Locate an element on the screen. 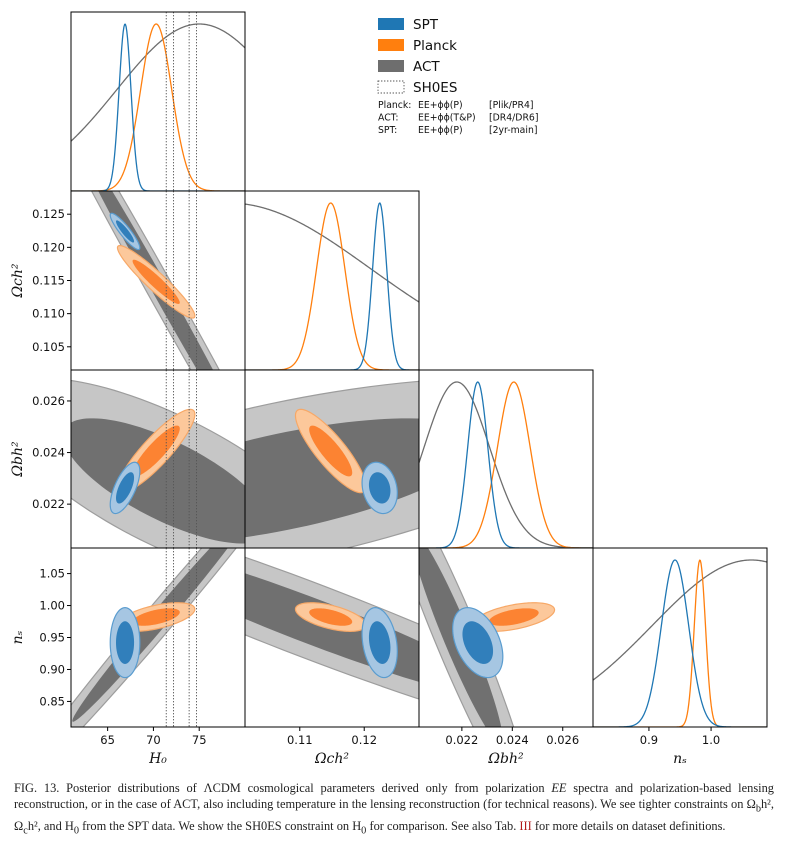 The image size is (787, 858). marginal-panel-H0 is located at coordinates (158, 107).